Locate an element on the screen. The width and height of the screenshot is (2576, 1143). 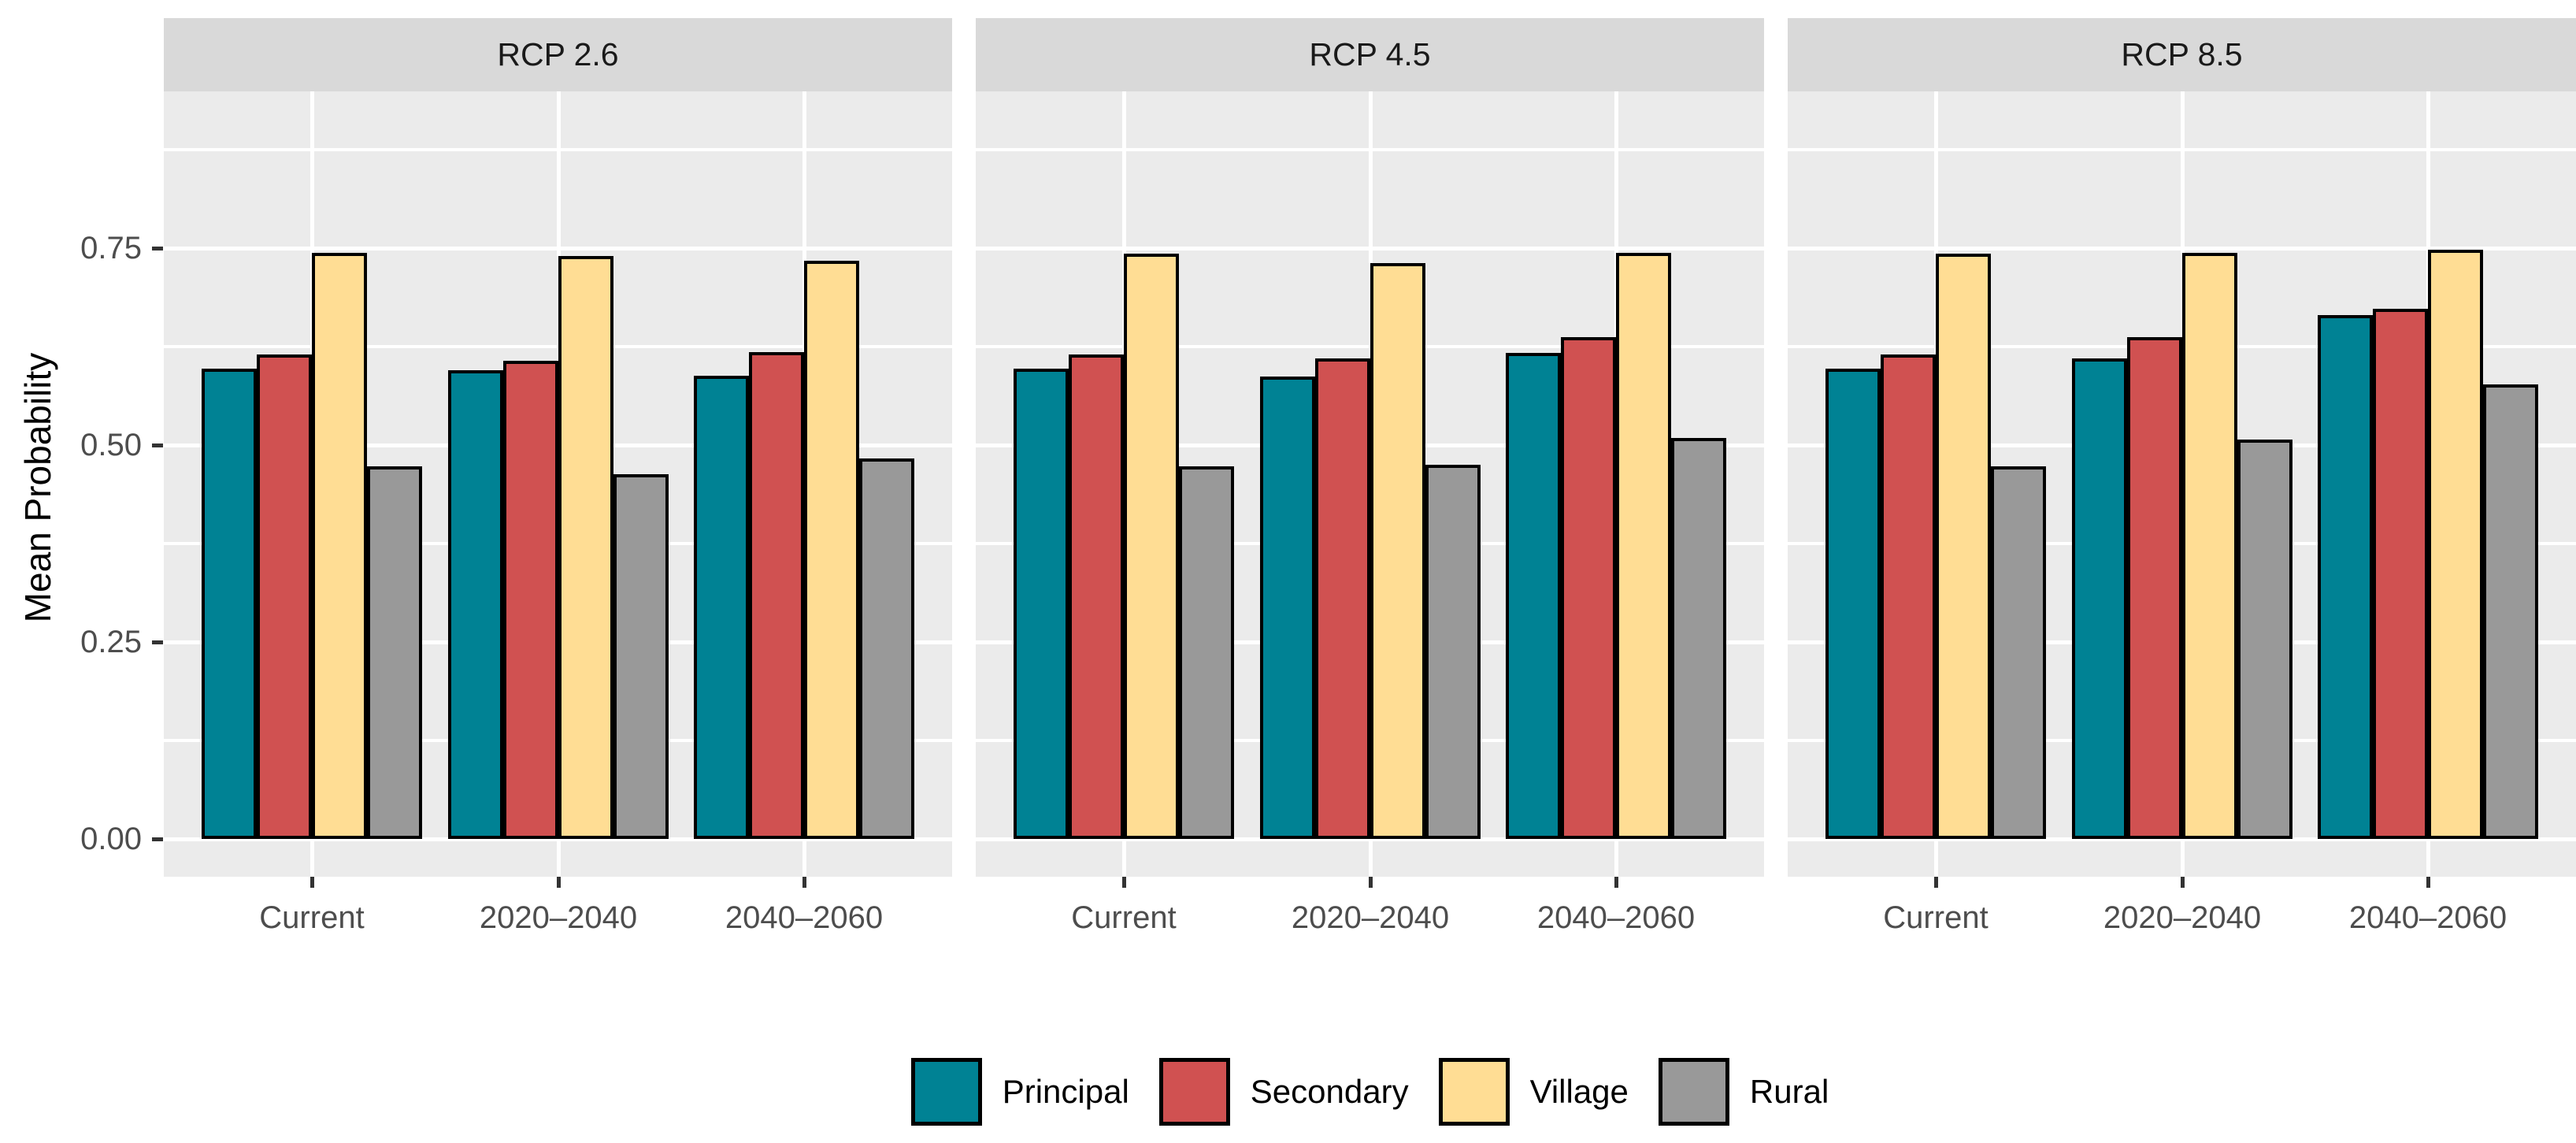
y-tick-label: 0.50 is located at coordinates (111, 445).